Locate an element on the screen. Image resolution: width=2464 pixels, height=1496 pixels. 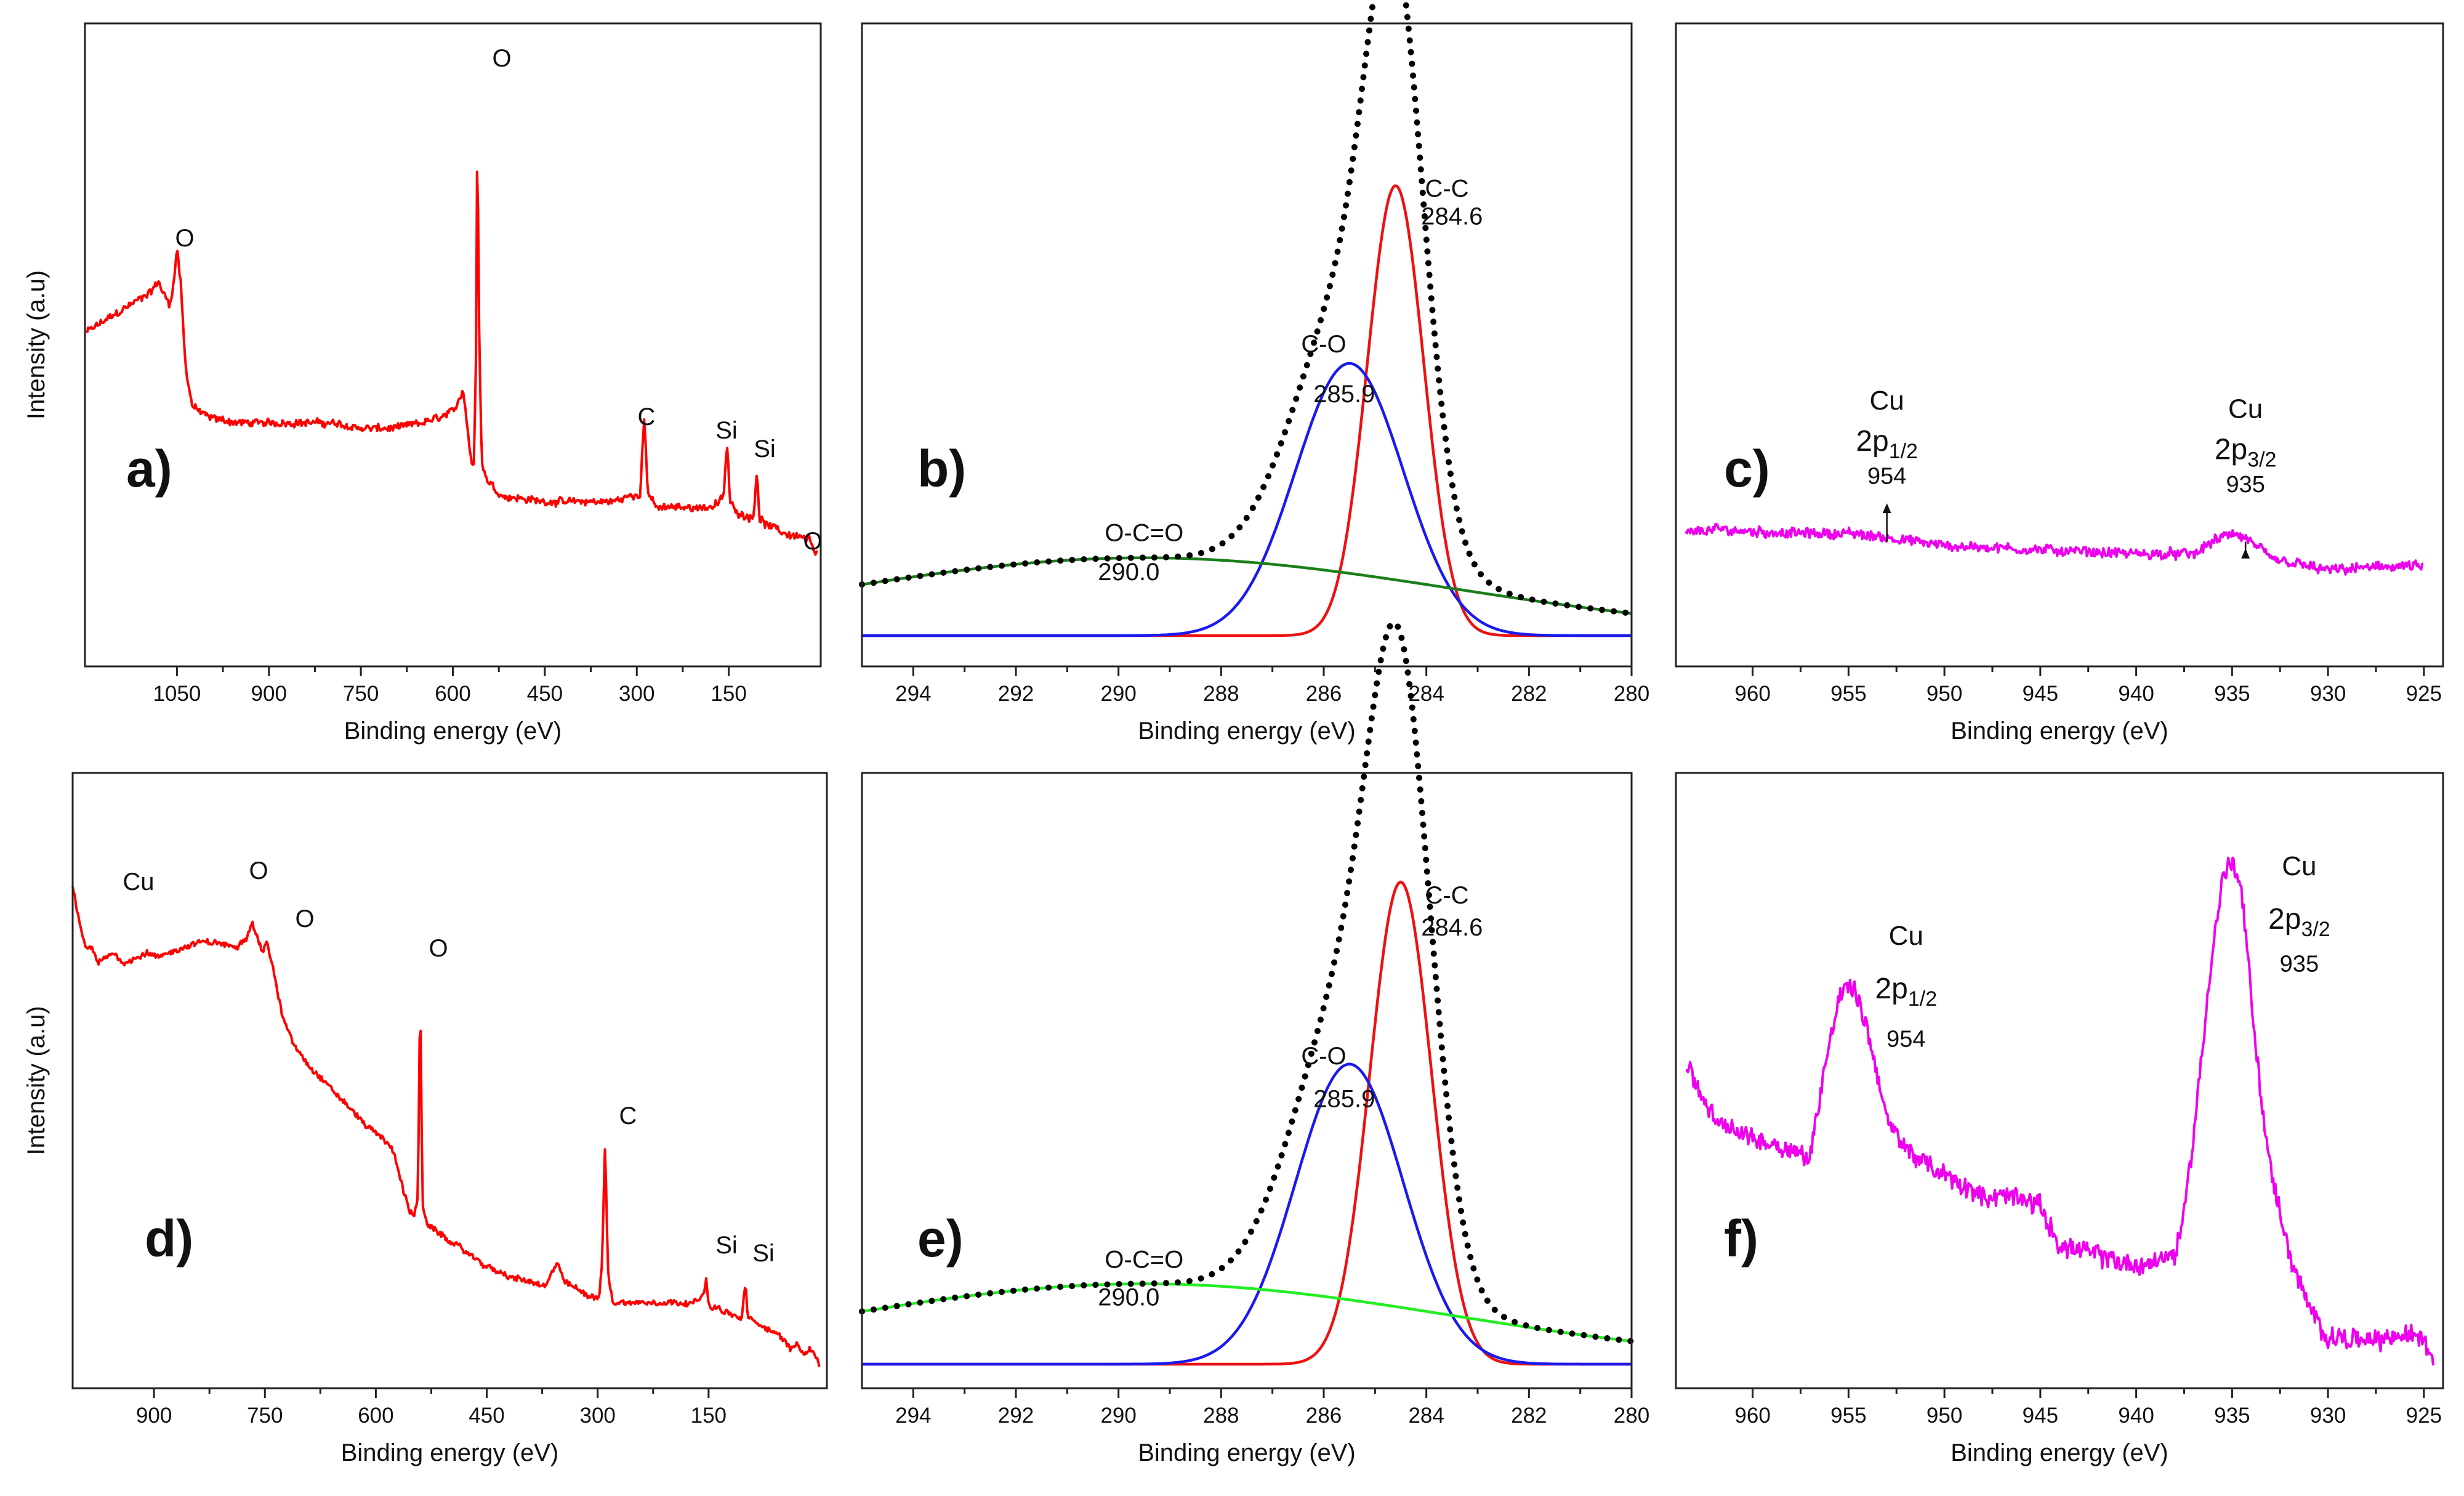
envelope-curve is located at coordinates (1247, 308).